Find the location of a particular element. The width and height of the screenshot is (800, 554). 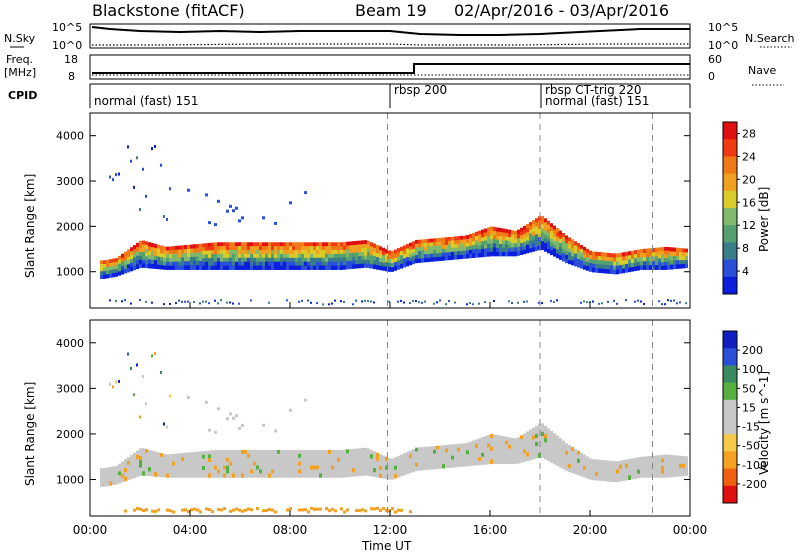

velocity-ylabel: Slant Range [km] is located at coordinates (30, 434).